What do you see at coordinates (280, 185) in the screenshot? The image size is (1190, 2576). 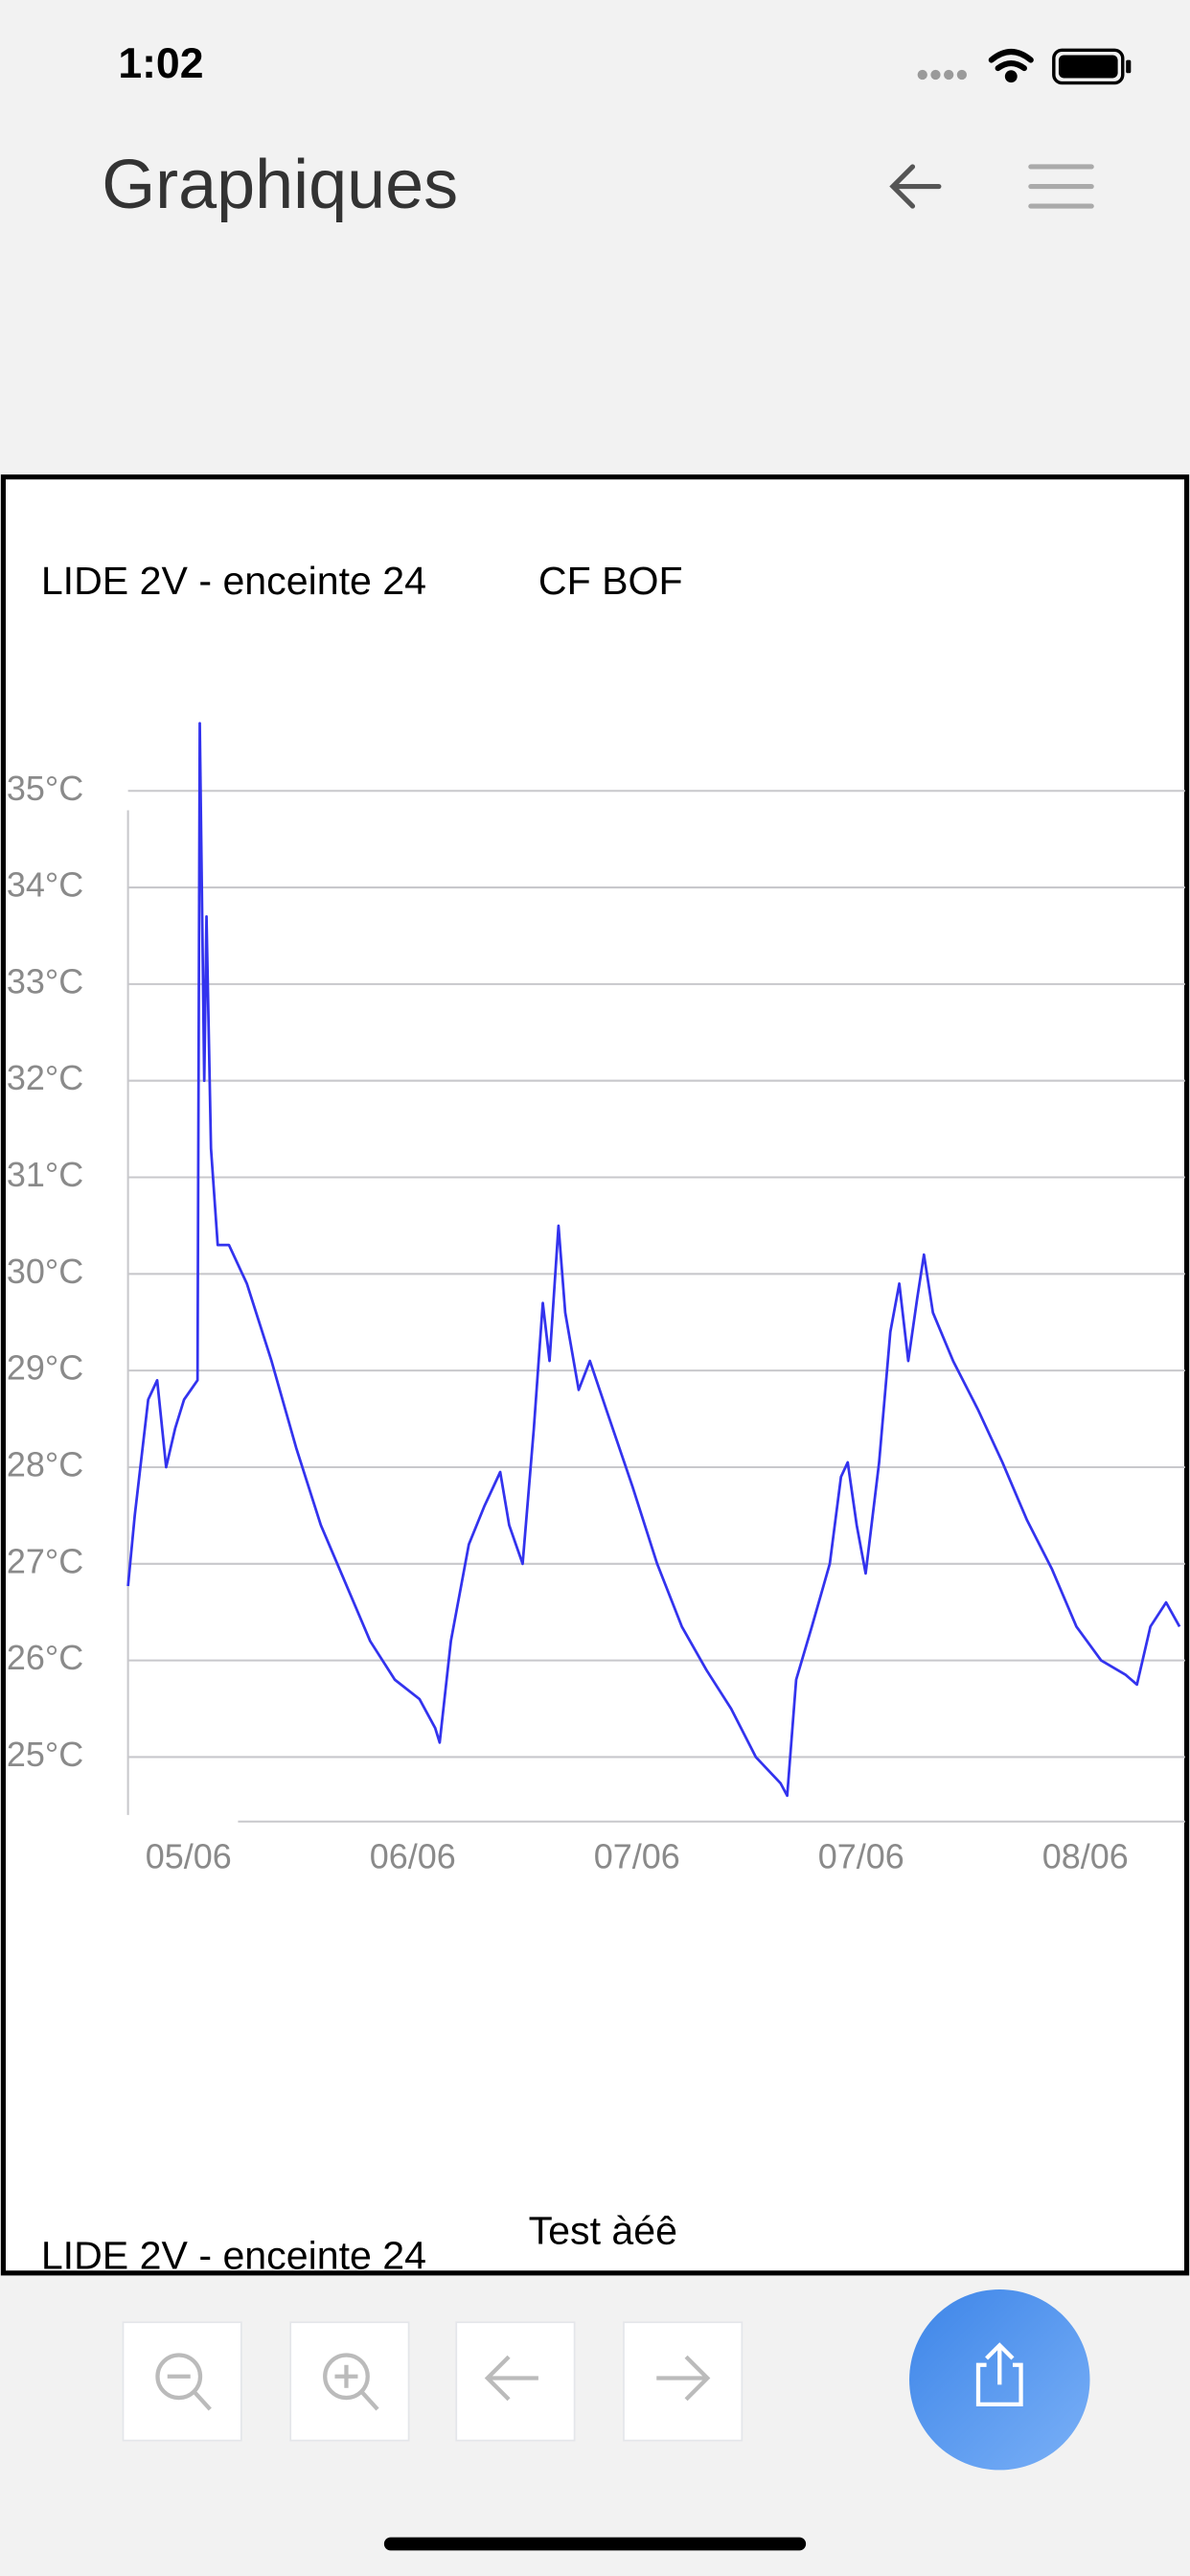 I see `header-title: Graphiques` at bounding box center [280, 185].